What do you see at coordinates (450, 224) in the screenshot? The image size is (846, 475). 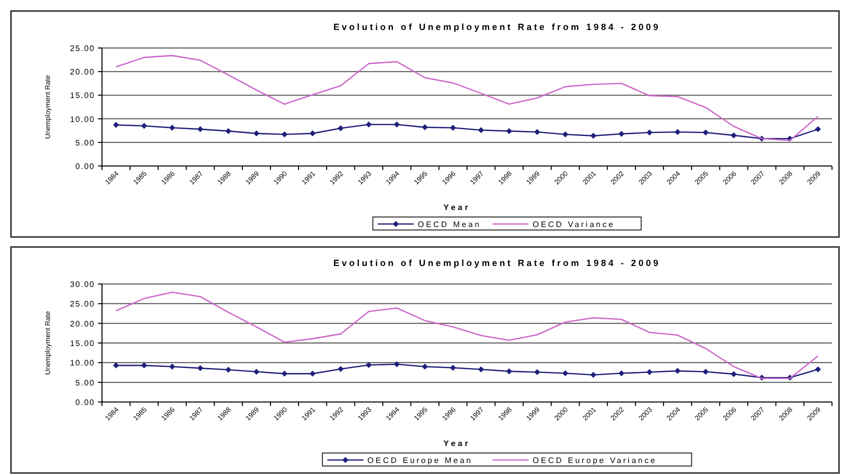 I see `legend-label: OECD Mean` at bounding box center [450, 224].